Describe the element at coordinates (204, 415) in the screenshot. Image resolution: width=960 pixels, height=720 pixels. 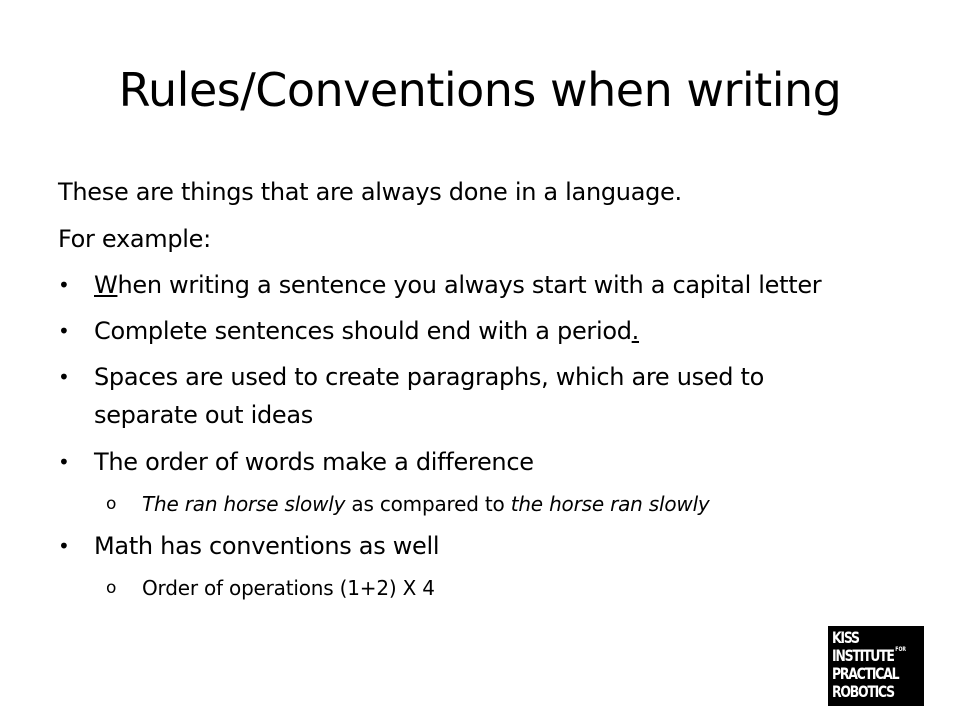
I see `bullet-text-line2: separate out ideas` at that location.